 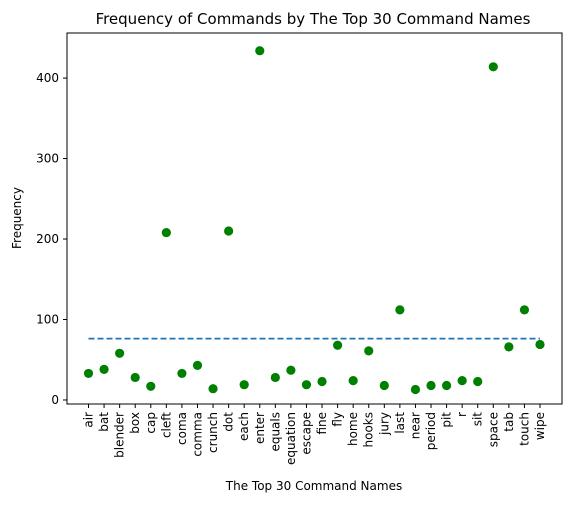 I want to click on x-tick-label-fine: fine, so click(x=322, y=423).